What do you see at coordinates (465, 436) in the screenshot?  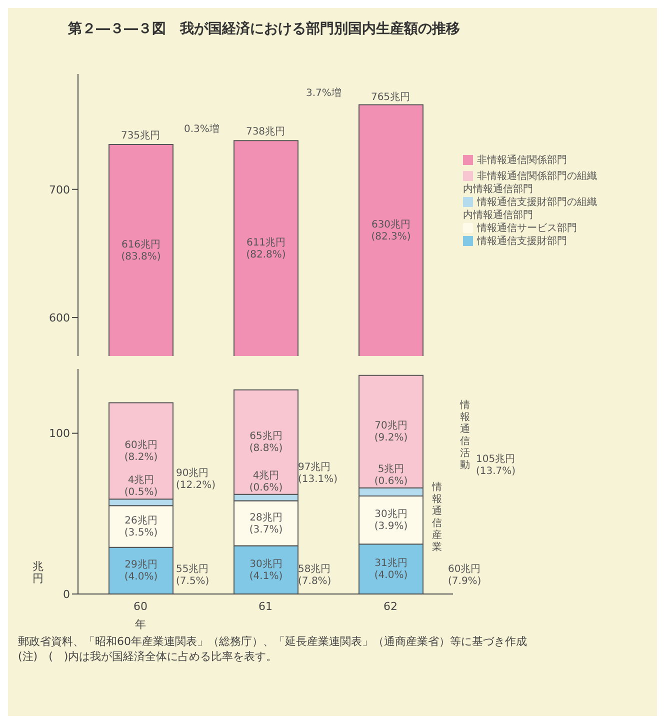 I see `text: 情報通信活動` at bounding box center [465, 436].